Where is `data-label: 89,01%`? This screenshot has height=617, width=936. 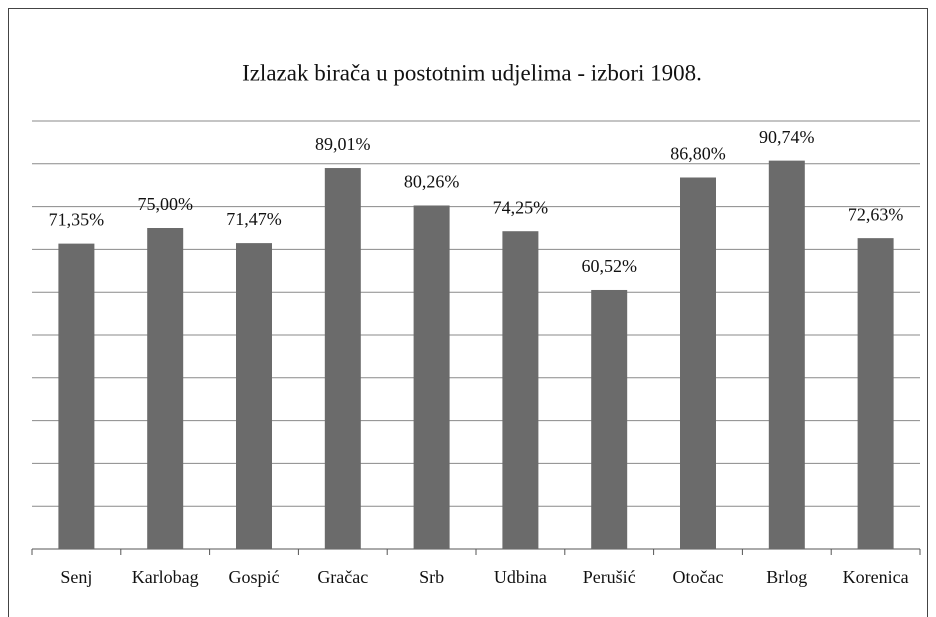 data-label: 89,01% is located at coordinates (343, 144).